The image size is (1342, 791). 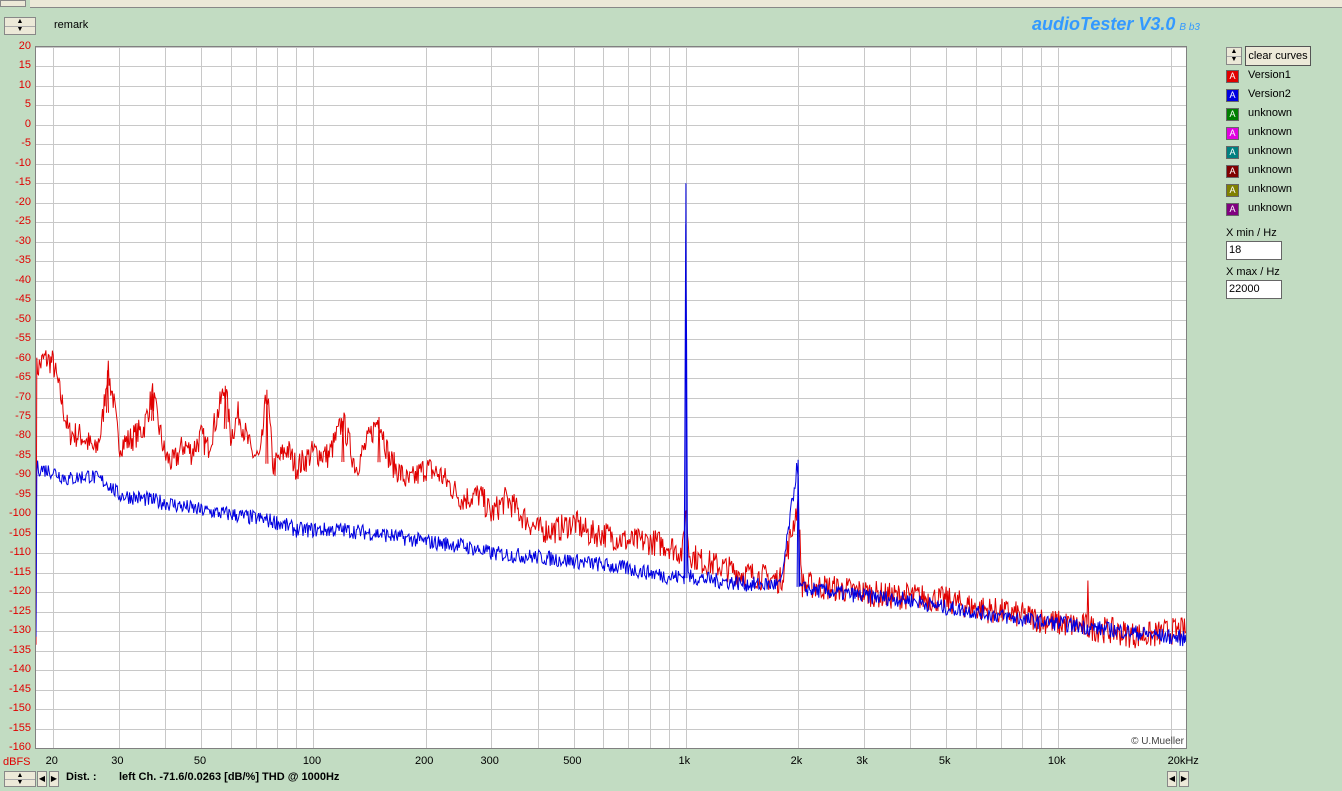 What do you see at coordinates (19, 532) in the screenshot?
I see `y-tick-label: -105` at bounding box center [19, 532].